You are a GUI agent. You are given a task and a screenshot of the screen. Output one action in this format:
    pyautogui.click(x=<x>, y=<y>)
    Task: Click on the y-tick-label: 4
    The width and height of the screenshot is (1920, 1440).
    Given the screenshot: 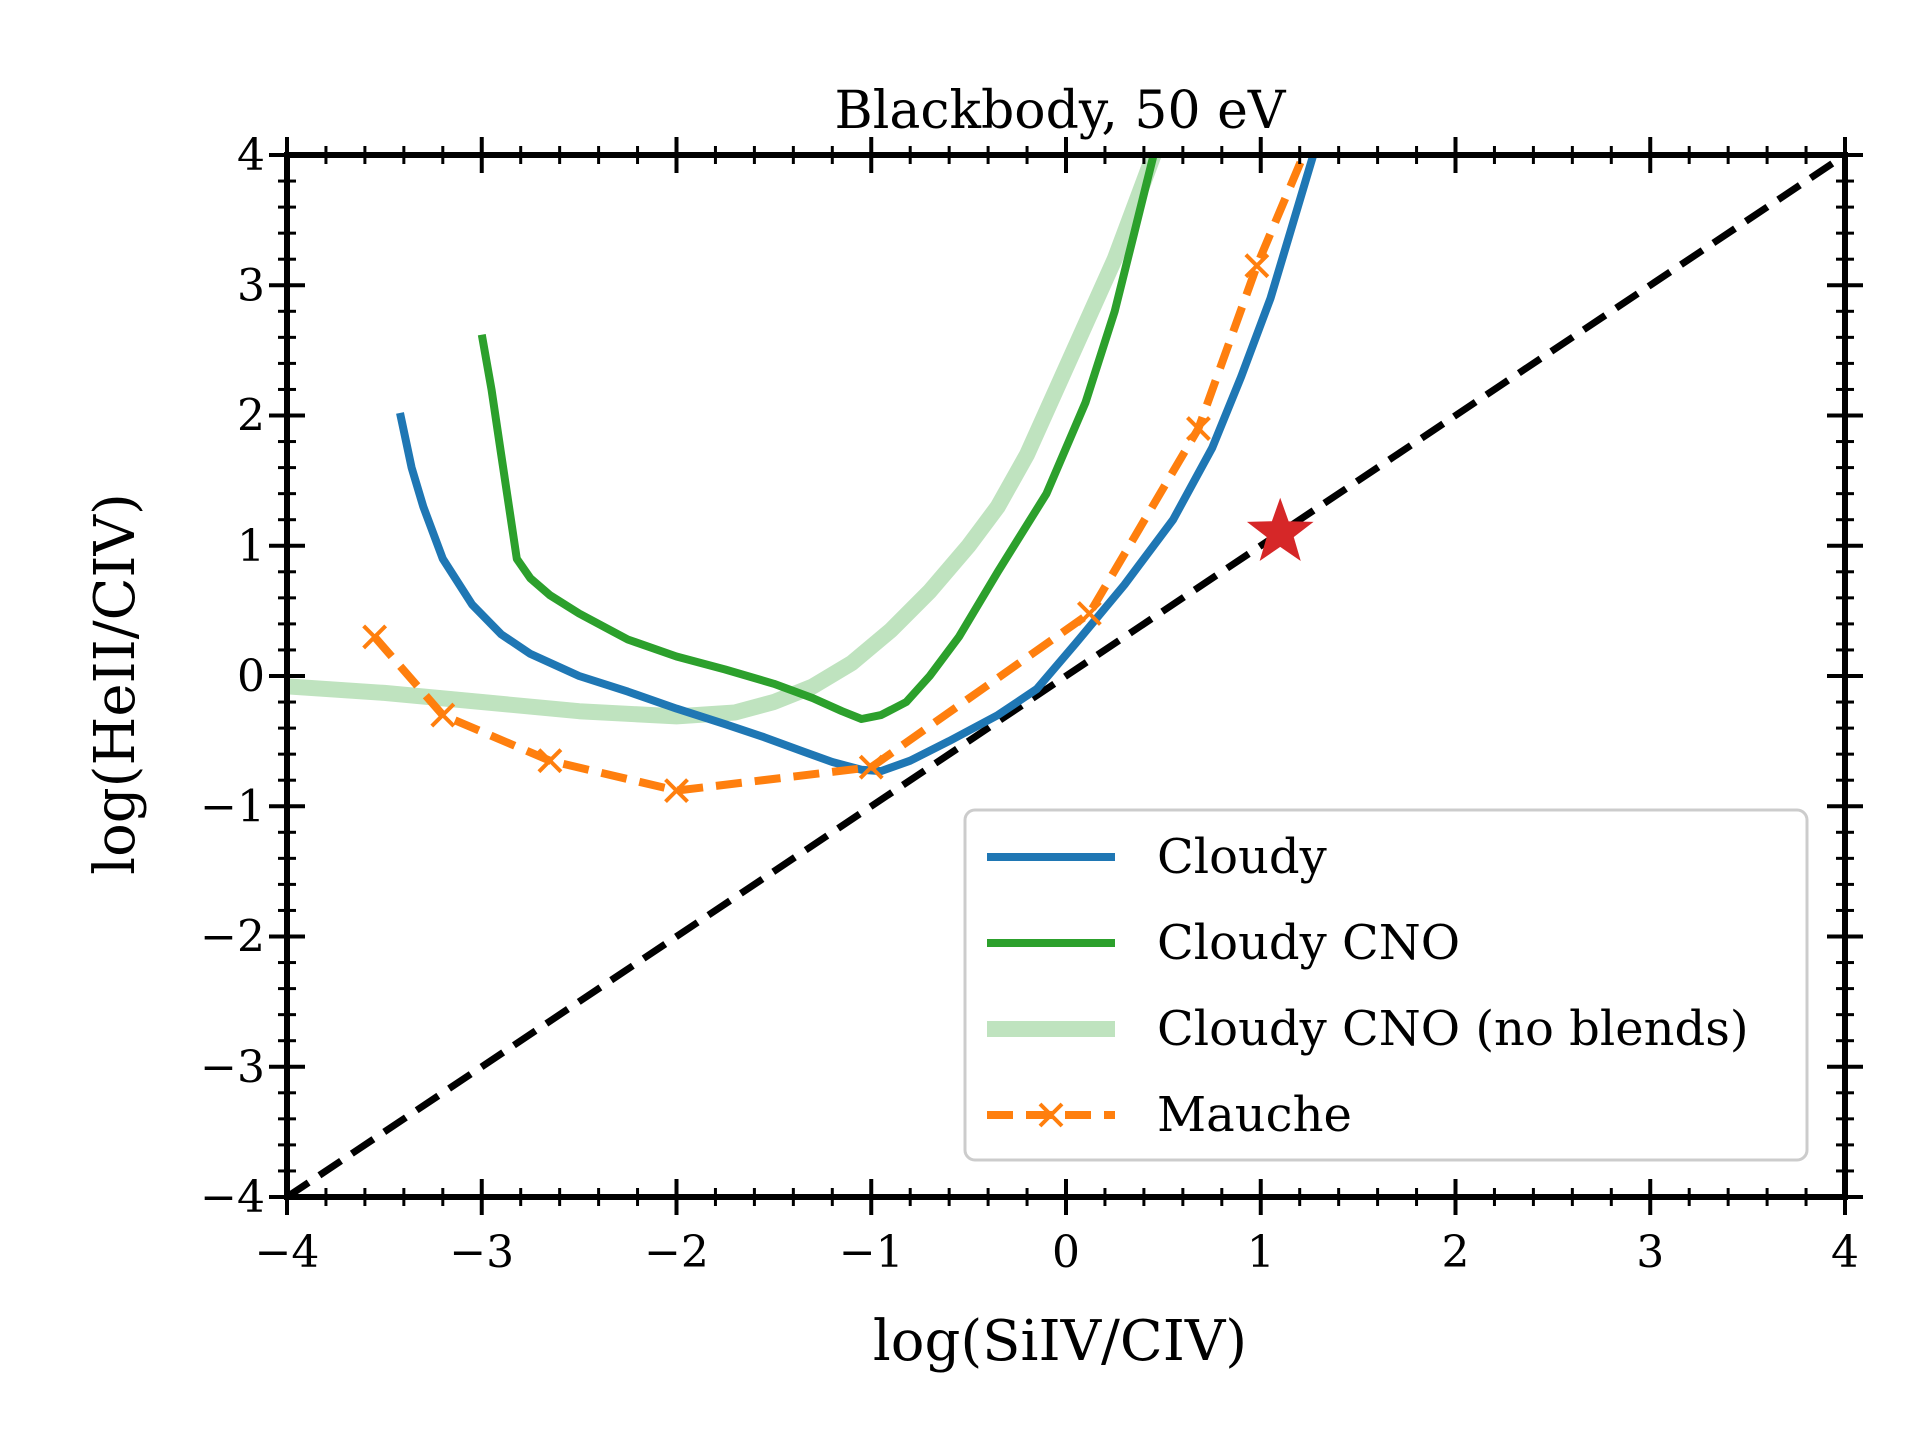 What is the action you would take?
    pyautogui.click(x=251, y=155)
    